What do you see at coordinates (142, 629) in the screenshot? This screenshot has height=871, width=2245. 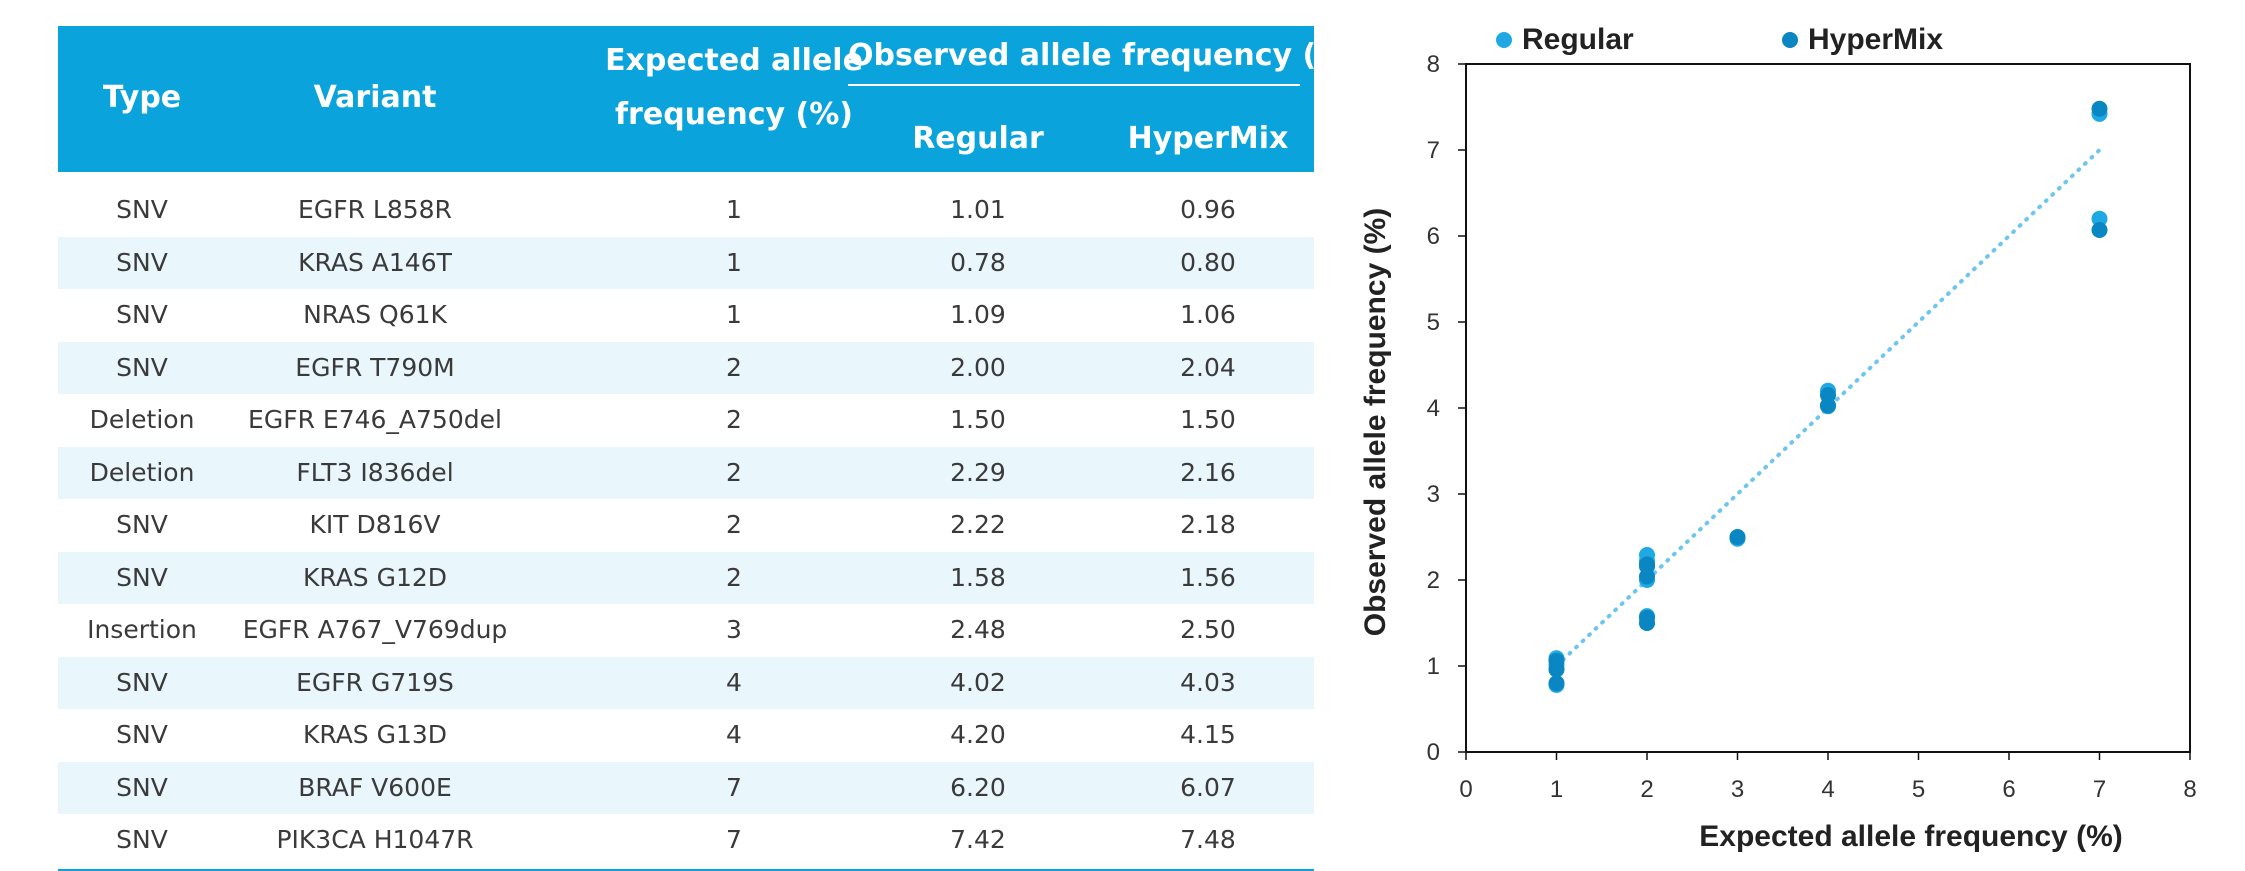 I see `cell-type: Insertion` at bounding box center [142, 629].